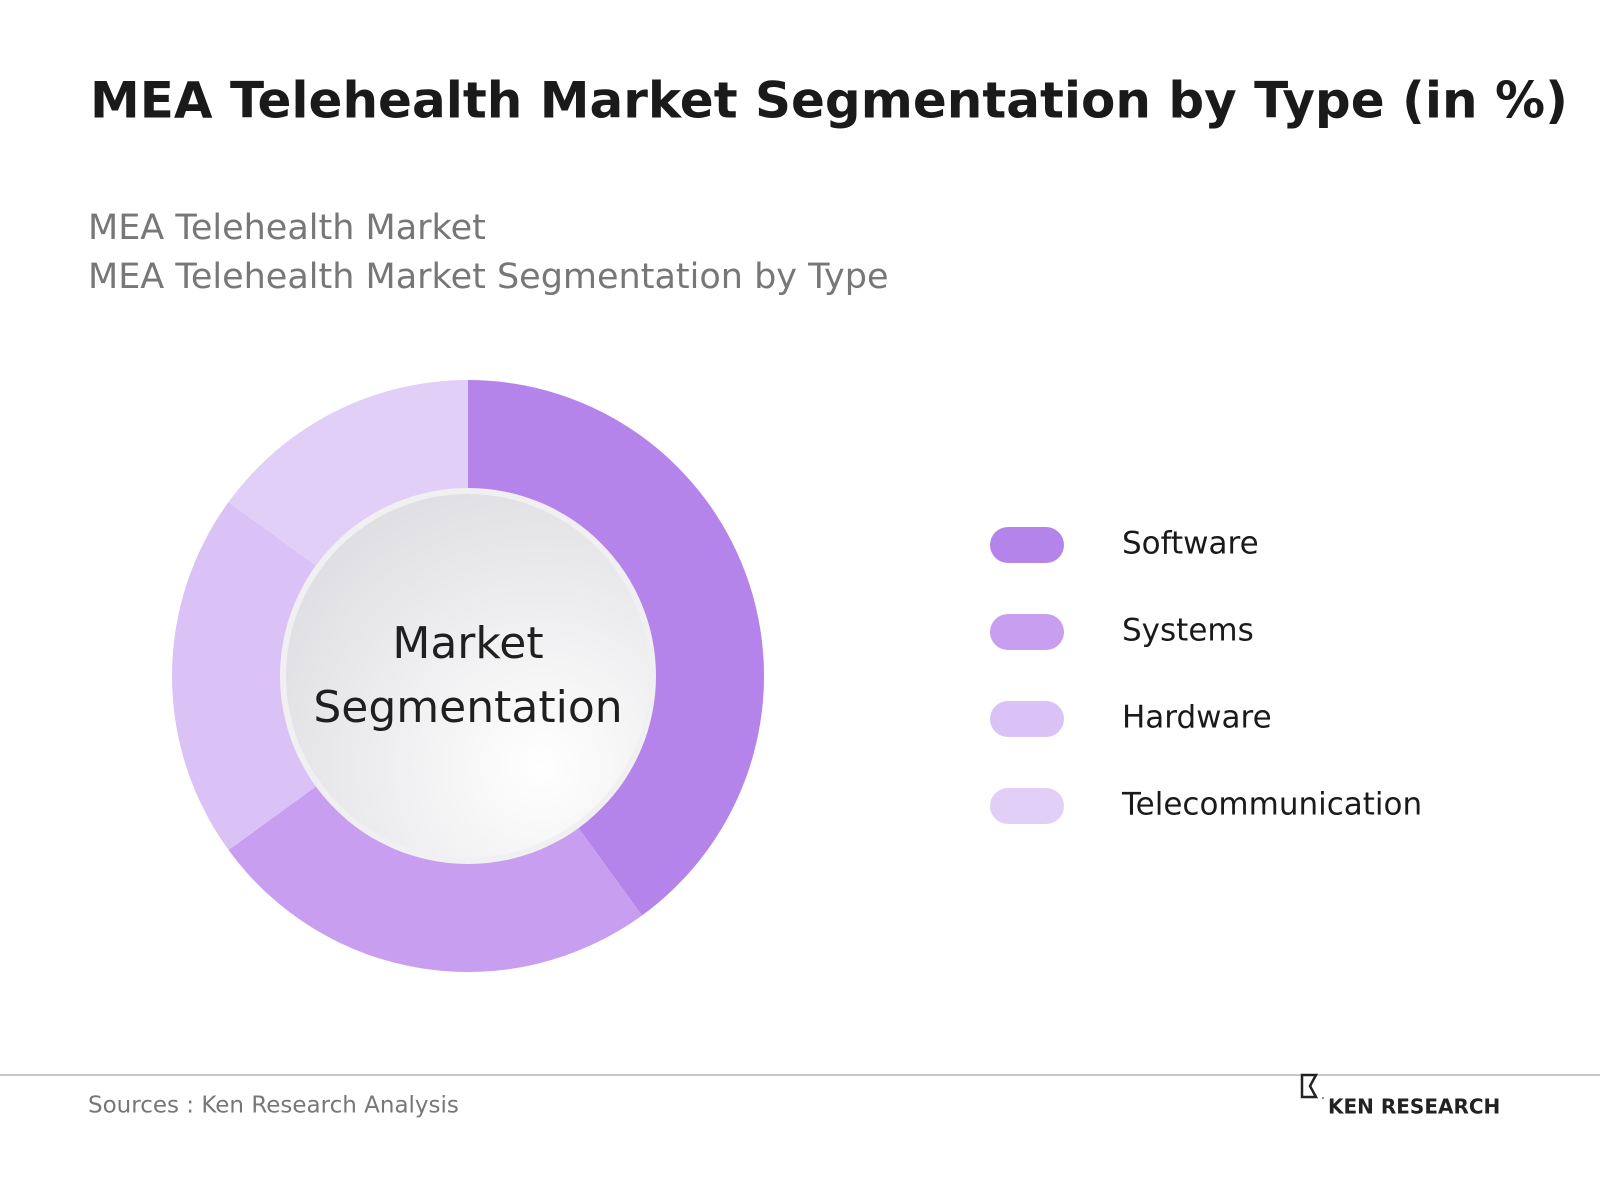 The image size is (1600, 1204). Describe the element at coordinates (1414, 1107) in the screenshot. I see `brand-name: KEN RESEARCH` at that location.